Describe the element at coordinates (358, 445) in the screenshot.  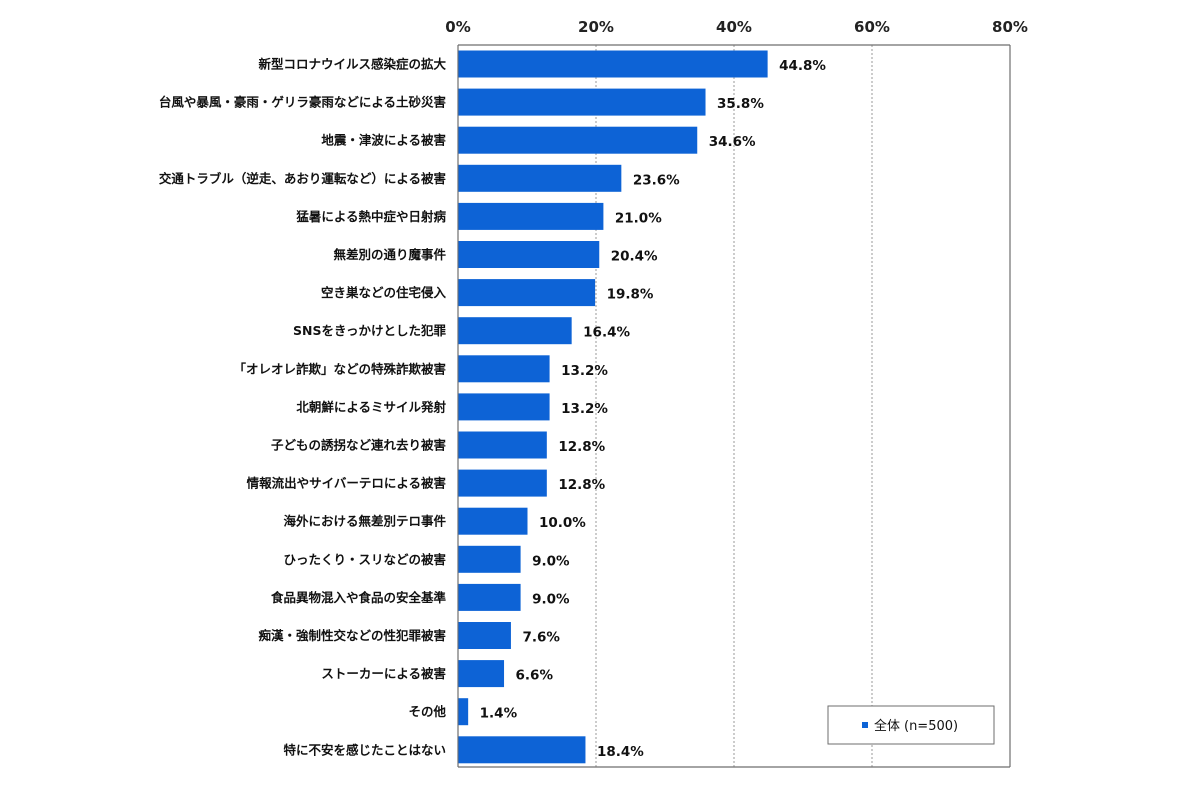
I see `category-label: 子どもの誘拐など連れ去り被害` at that location.